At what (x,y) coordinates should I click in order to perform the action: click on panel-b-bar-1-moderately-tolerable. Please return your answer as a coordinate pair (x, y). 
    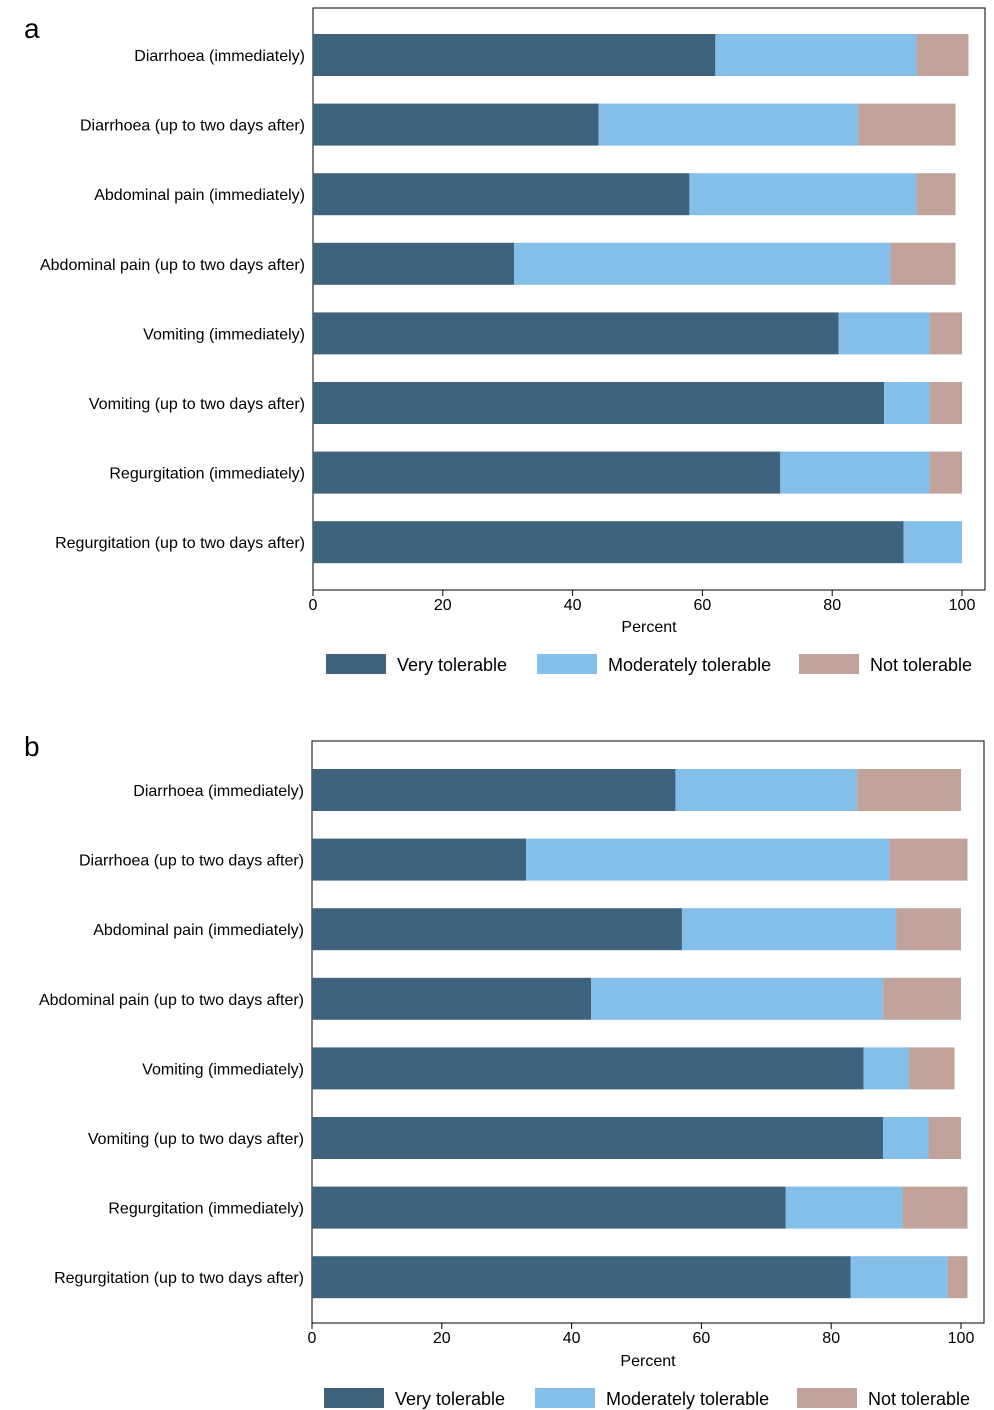
    Looking at the image, I should click on (766, 790).